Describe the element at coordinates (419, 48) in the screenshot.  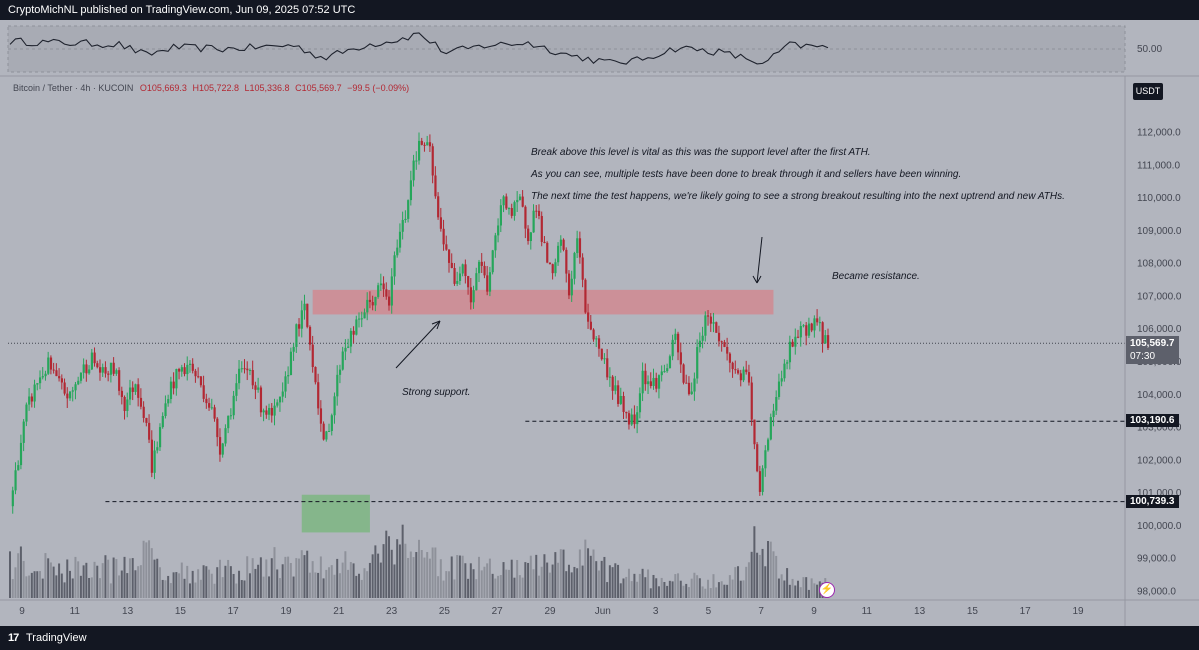
I see `rsi-line` at that location.